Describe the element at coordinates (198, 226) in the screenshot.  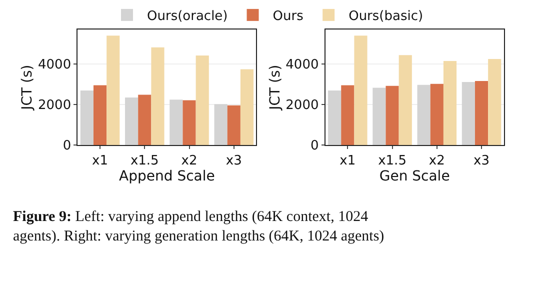
I see `caption: Figure 9: Left: varying append lengths (64K context, 1024 agents). Right: varying generation lengths (64K, 1024 agents)` at that location.